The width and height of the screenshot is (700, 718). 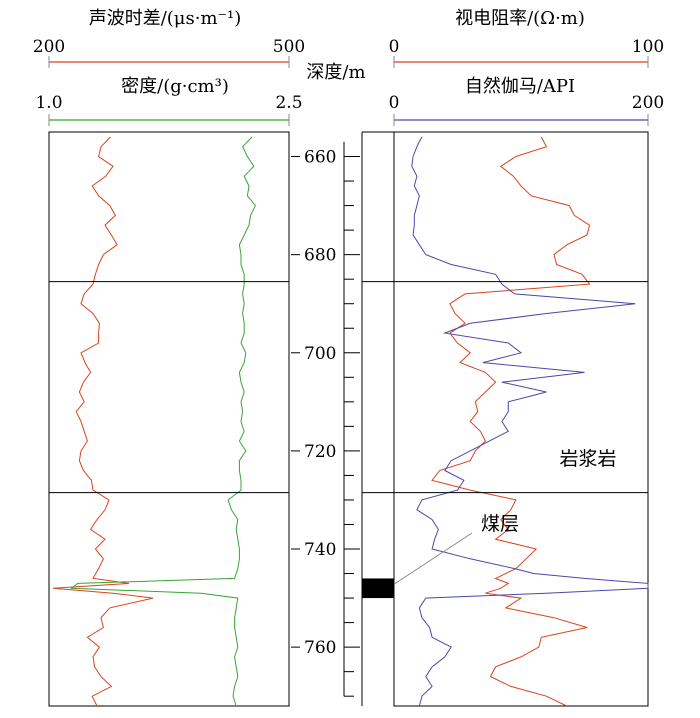 What do you see at coordinates (320, 256) in the screenshot?
I see `depth-tick-label: 680` at bounding box center [320, 256].